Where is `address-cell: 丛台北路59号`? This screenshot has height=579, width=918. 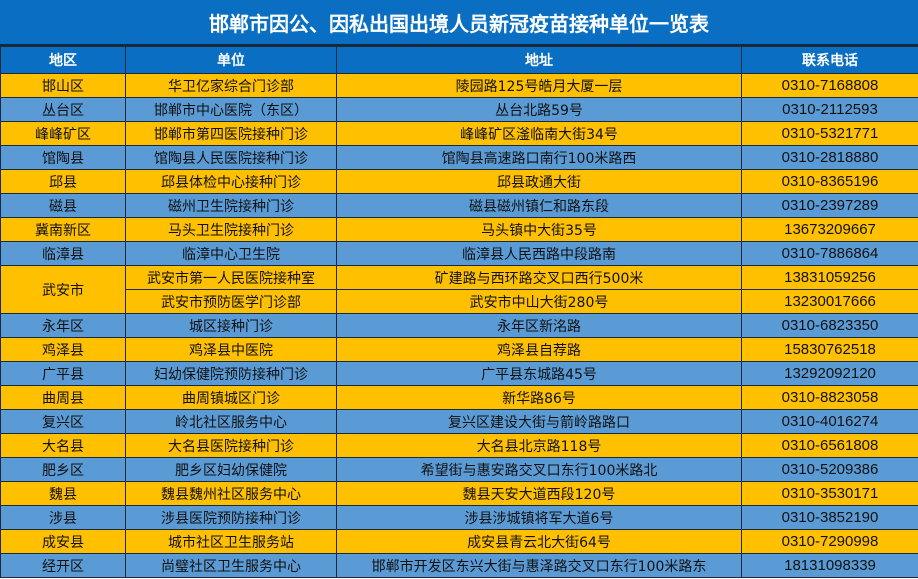
address-cell: 丛台北路59号 is located at coordinates (539, 109).